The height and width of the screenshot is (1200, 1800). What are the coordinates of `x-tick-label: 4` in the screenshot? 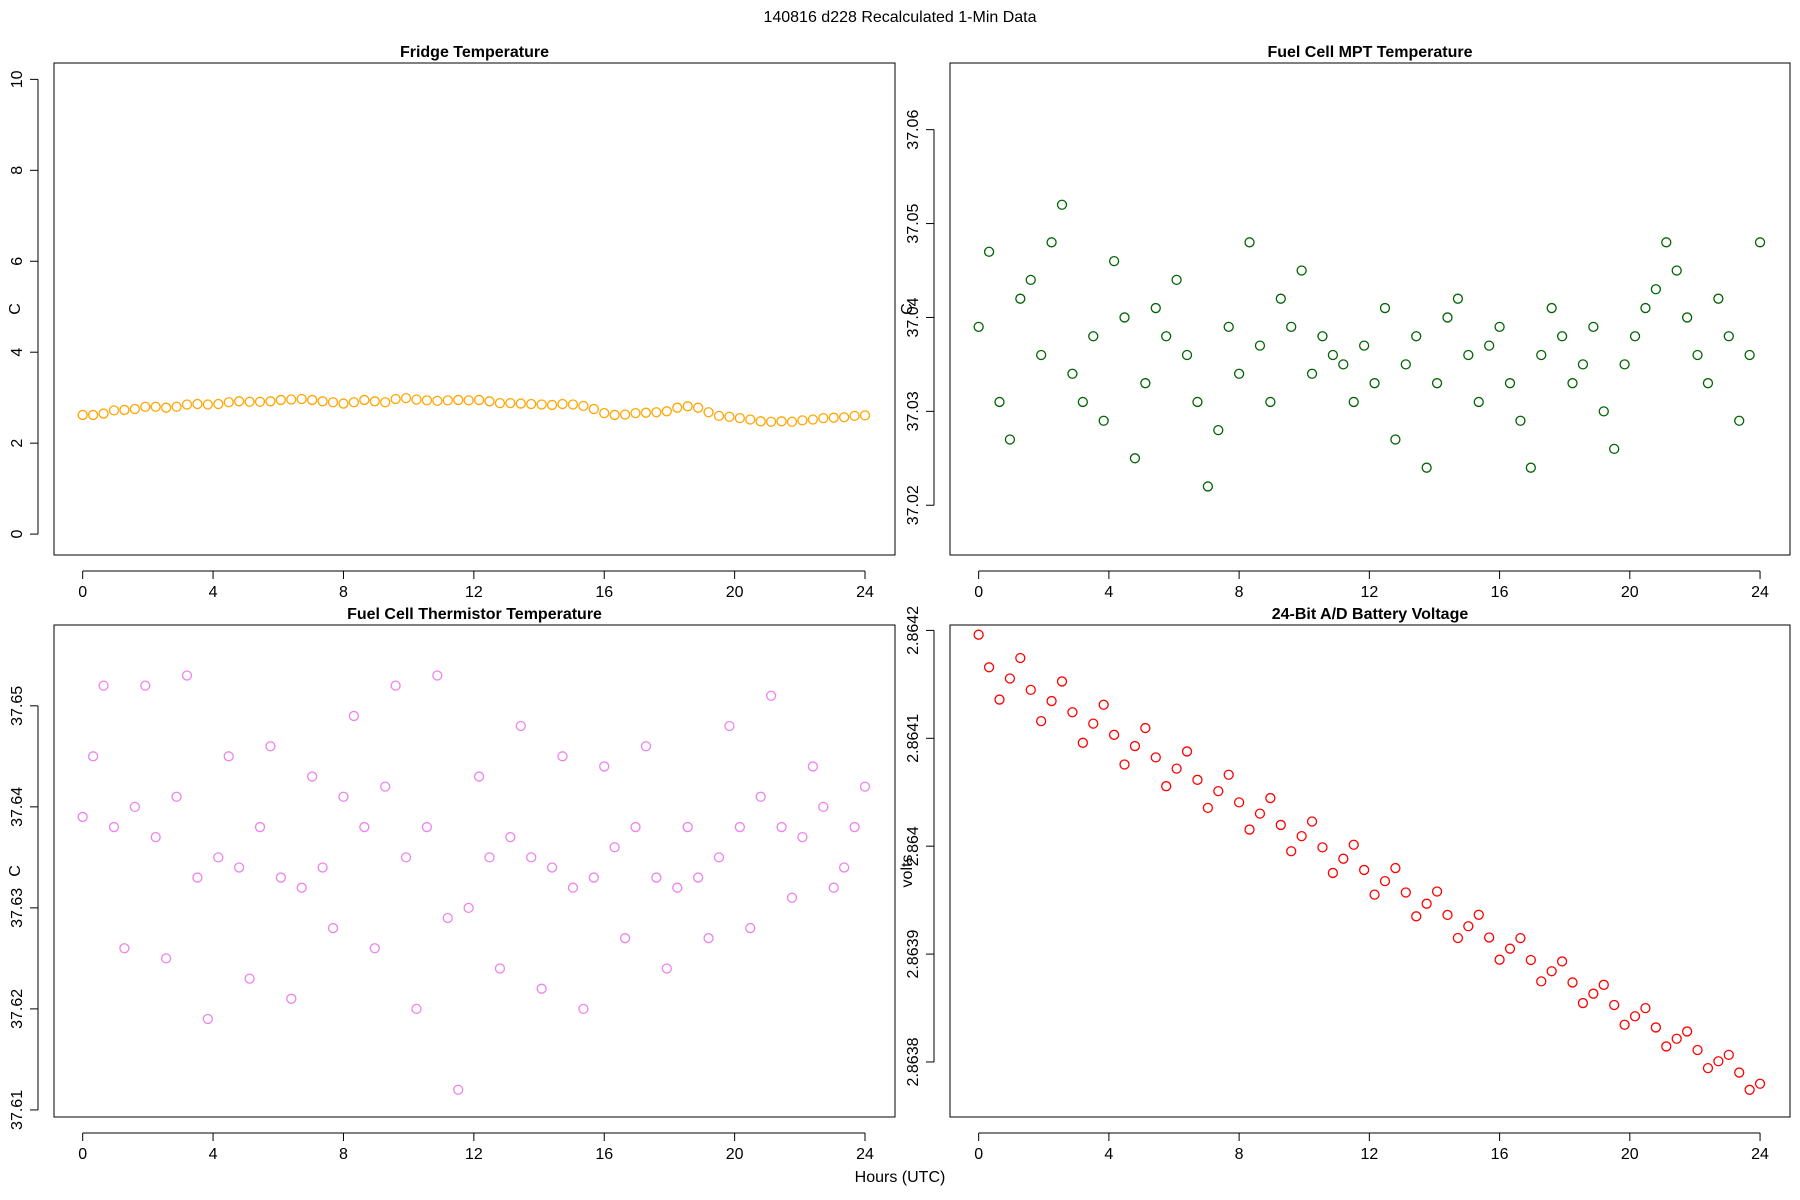 It's located at (213, 592).